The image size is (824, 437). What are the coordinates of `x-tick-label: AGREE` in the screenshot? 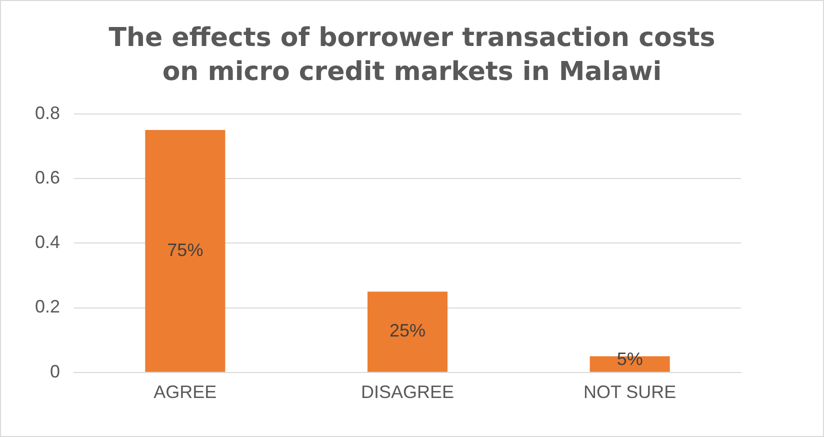 It's located at (185, 392).